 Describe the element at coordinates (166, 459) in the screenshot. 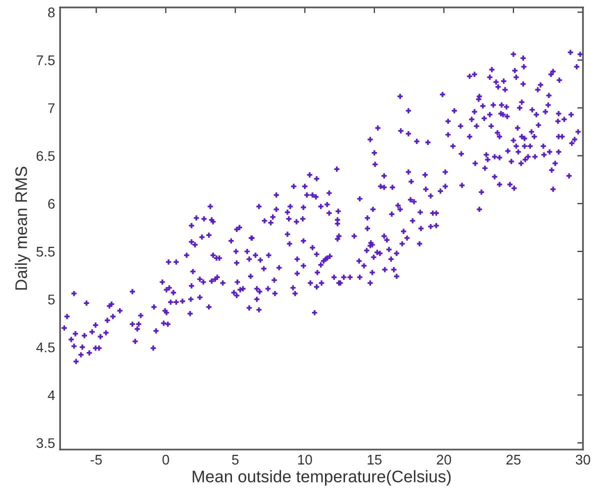

I see `x-tick-label: 0` at that location.